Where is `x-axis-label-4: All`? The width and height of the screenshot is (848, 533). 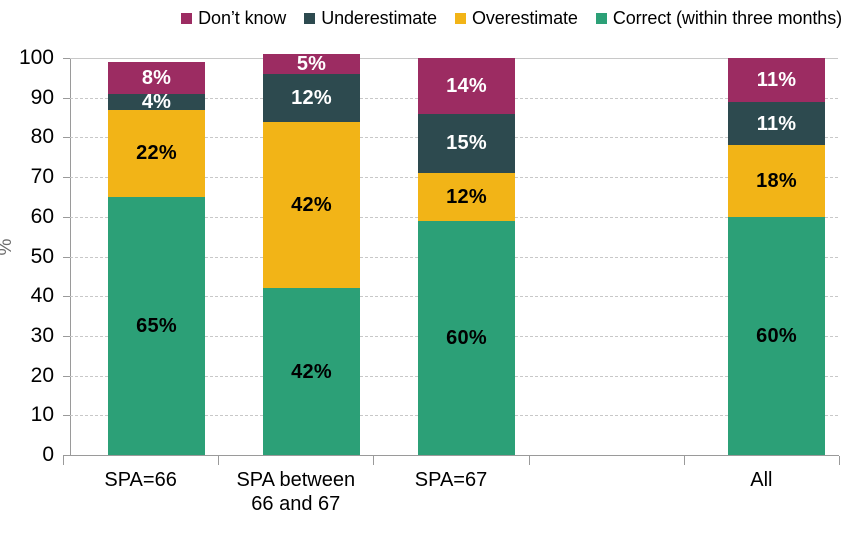
x-axis-label-4: All is located at coordinates (761, 480).